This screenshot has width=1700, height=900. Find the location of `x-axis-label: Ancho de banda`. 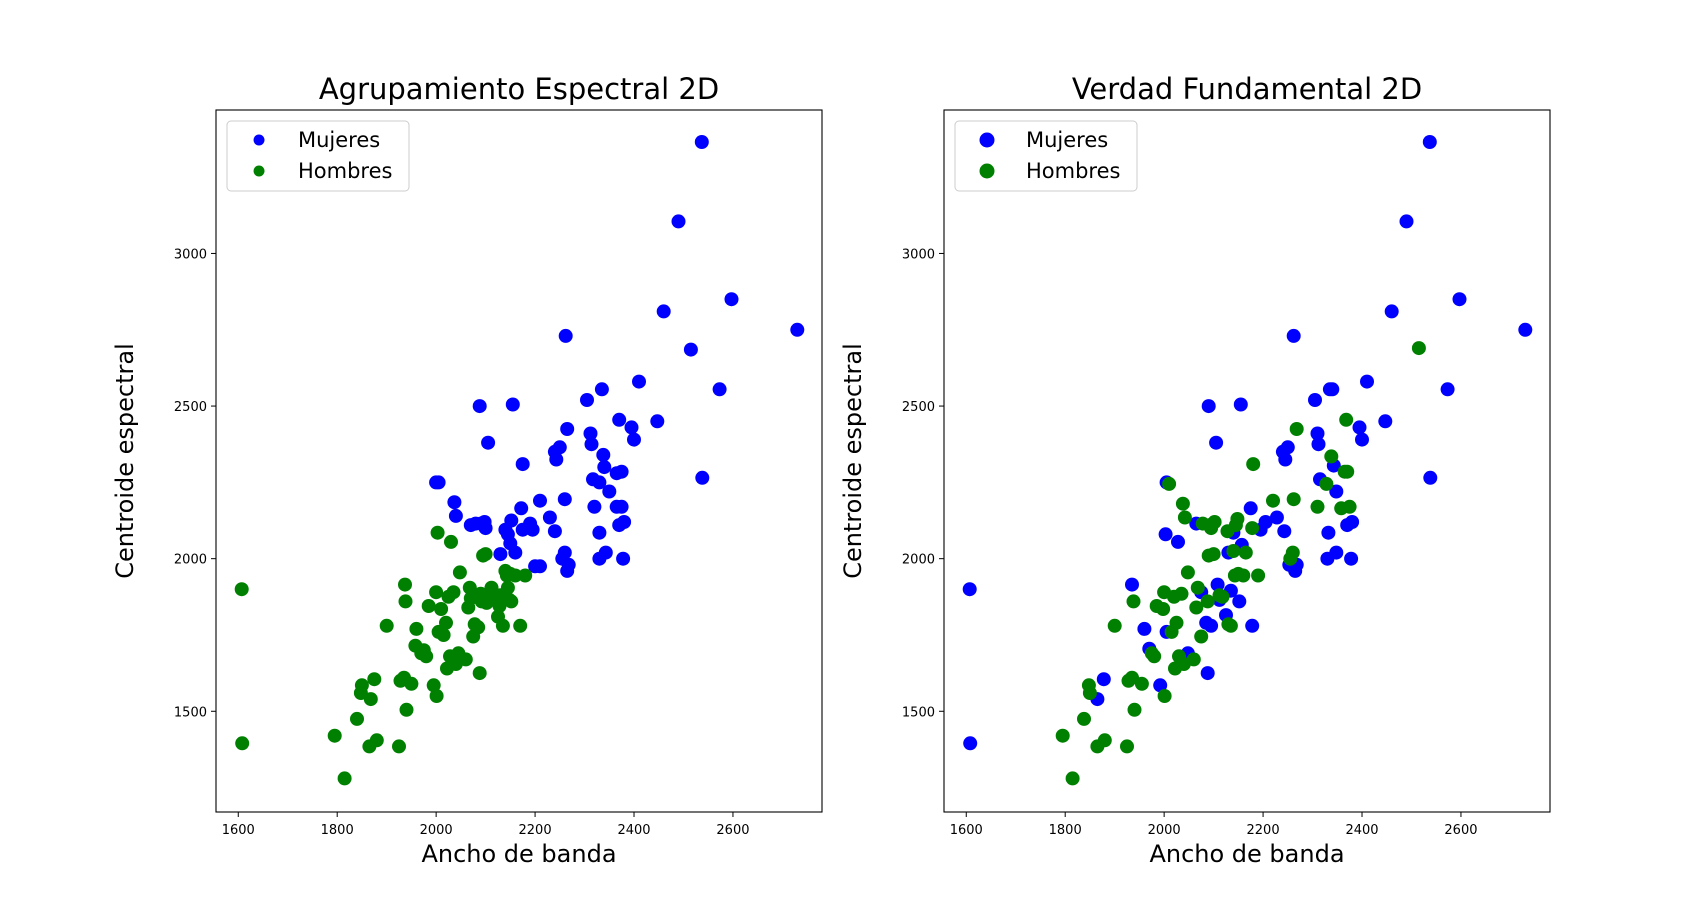

x-axis-label: Ancho de banda is located at coordinates (518, 854).